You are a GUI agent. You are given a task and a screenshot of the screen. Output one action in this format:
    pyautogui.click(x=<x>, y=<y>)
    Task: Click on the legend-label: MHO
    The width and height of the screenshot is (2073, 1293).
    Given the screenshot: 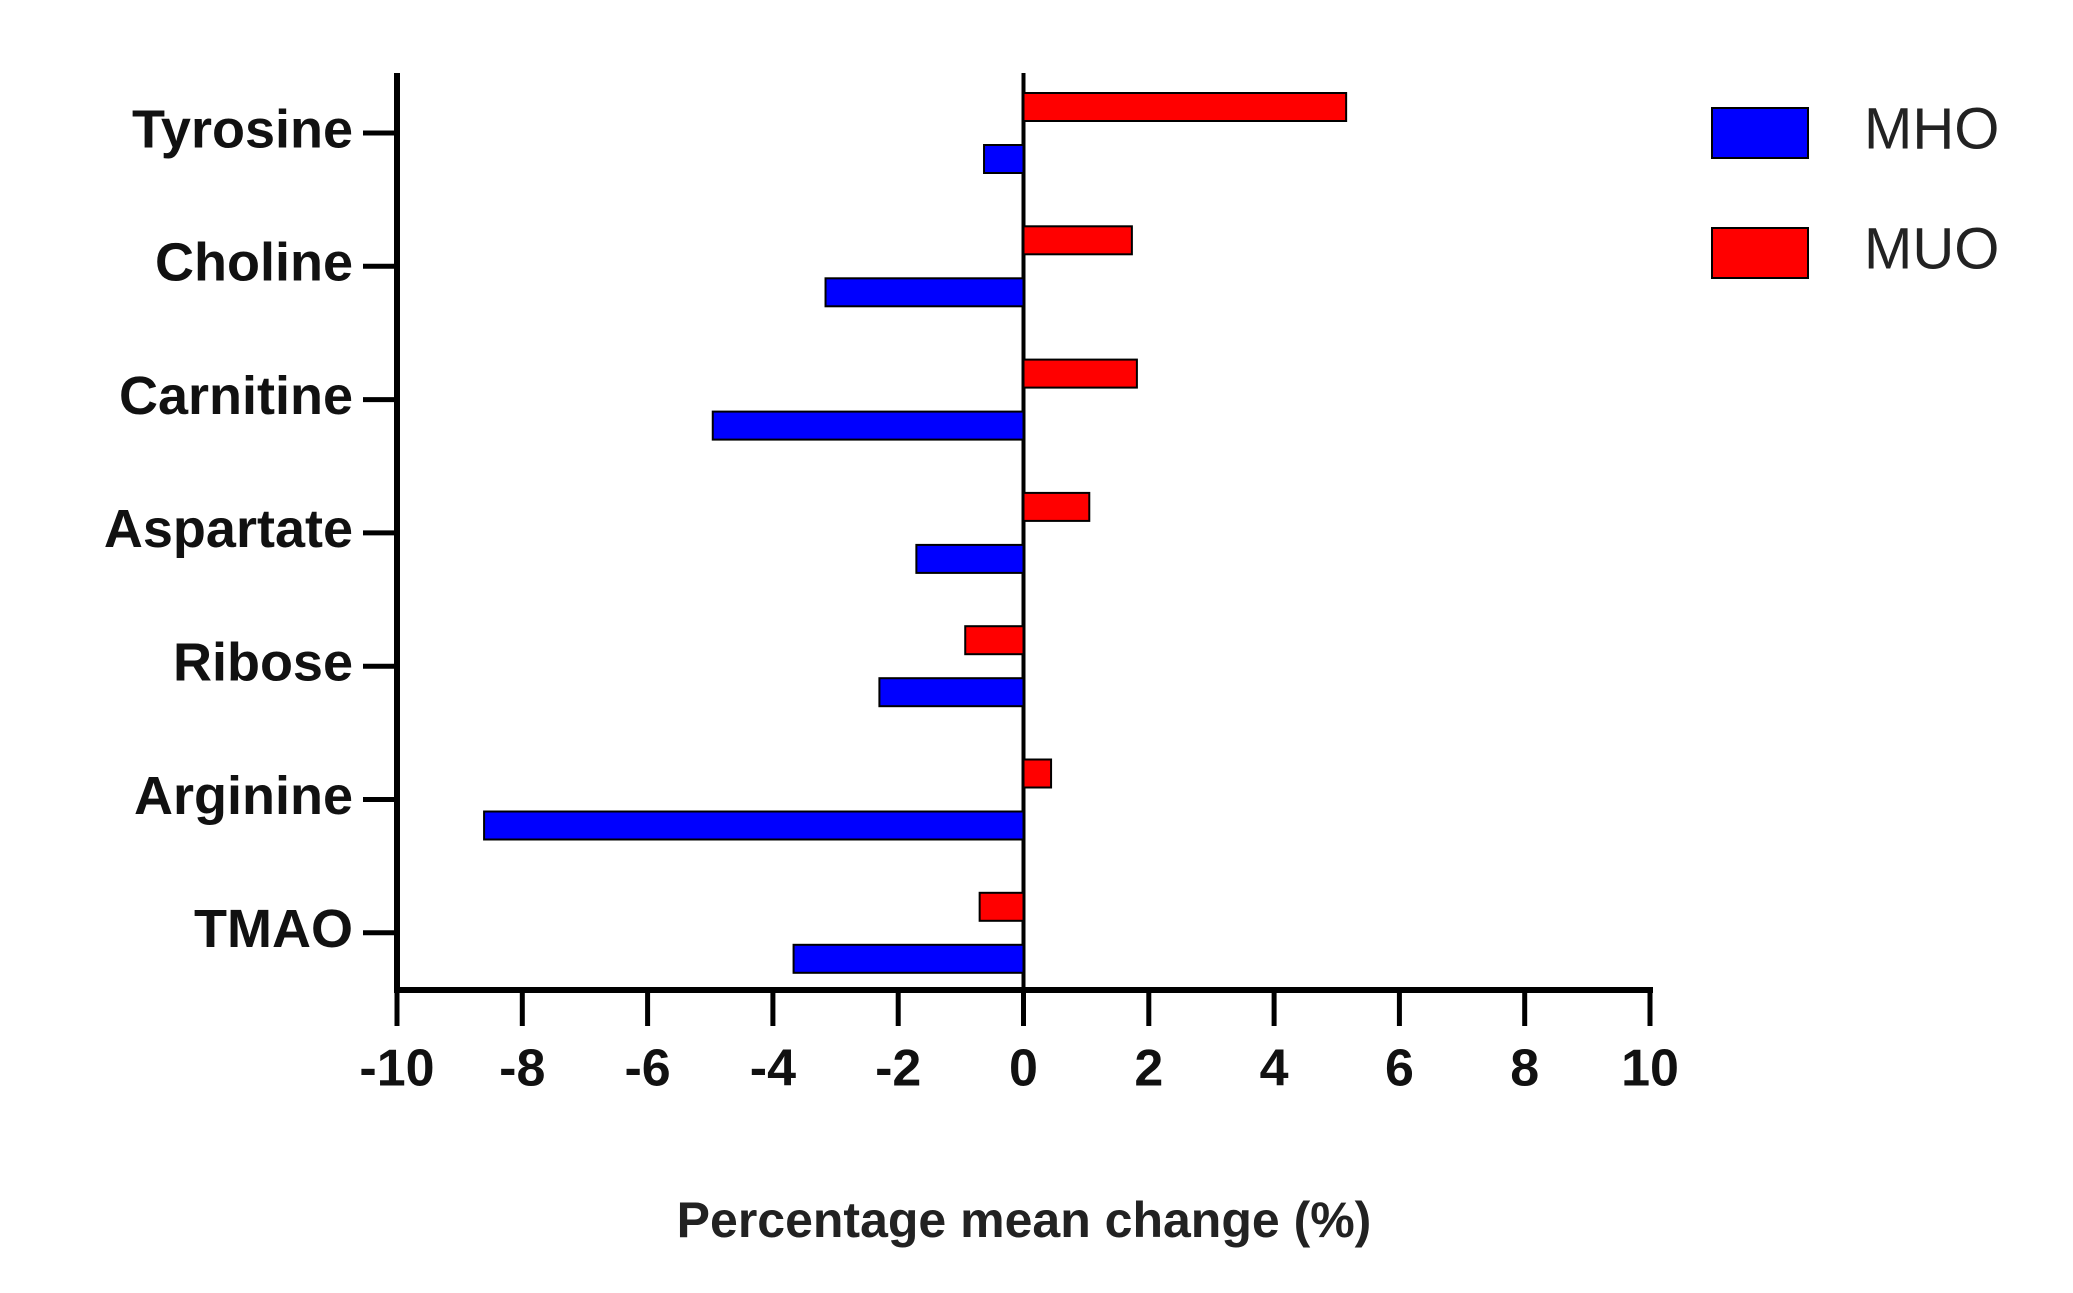 What is the action you would take?
    pyautogui.click(x=1931, y=128)
    